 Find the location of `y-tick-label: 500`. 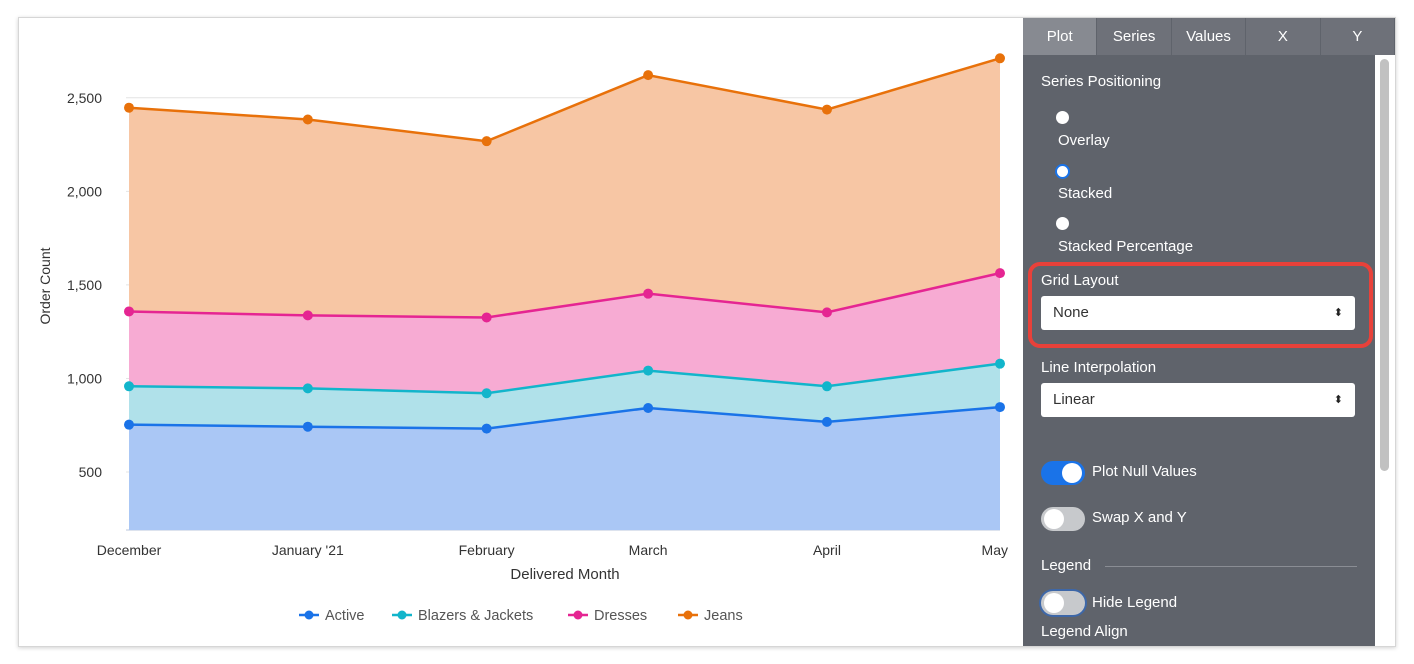

y-tick-label: 500 is located at coordinates (91, 472).